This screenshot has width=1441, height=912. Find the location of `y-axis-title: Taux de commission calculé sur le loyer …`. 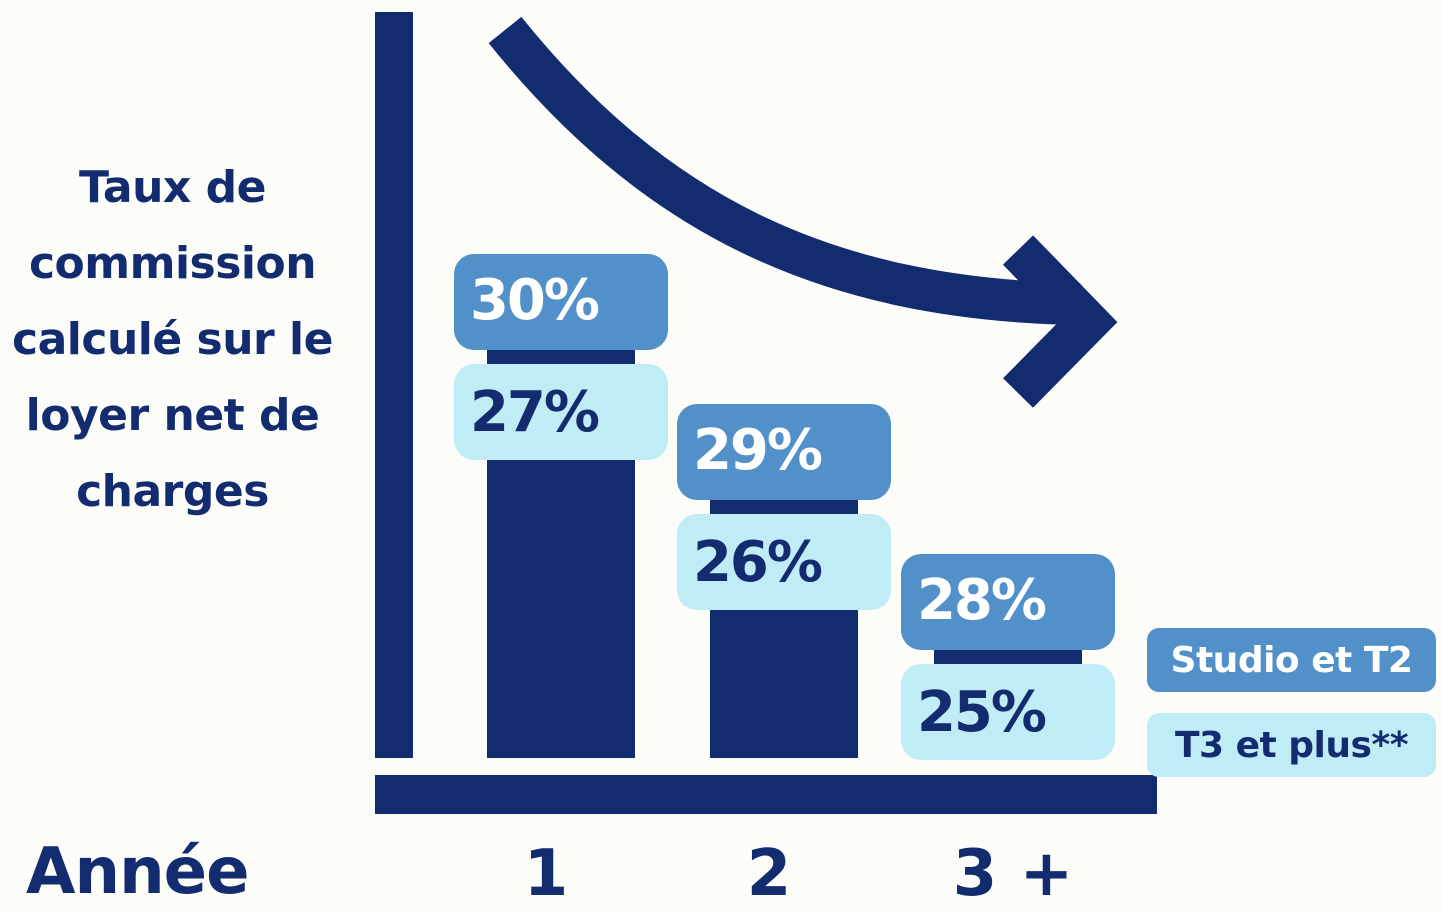

y-axis-title: Taux de commission calculé sur le loyer … is located at coordinates (172, 339).